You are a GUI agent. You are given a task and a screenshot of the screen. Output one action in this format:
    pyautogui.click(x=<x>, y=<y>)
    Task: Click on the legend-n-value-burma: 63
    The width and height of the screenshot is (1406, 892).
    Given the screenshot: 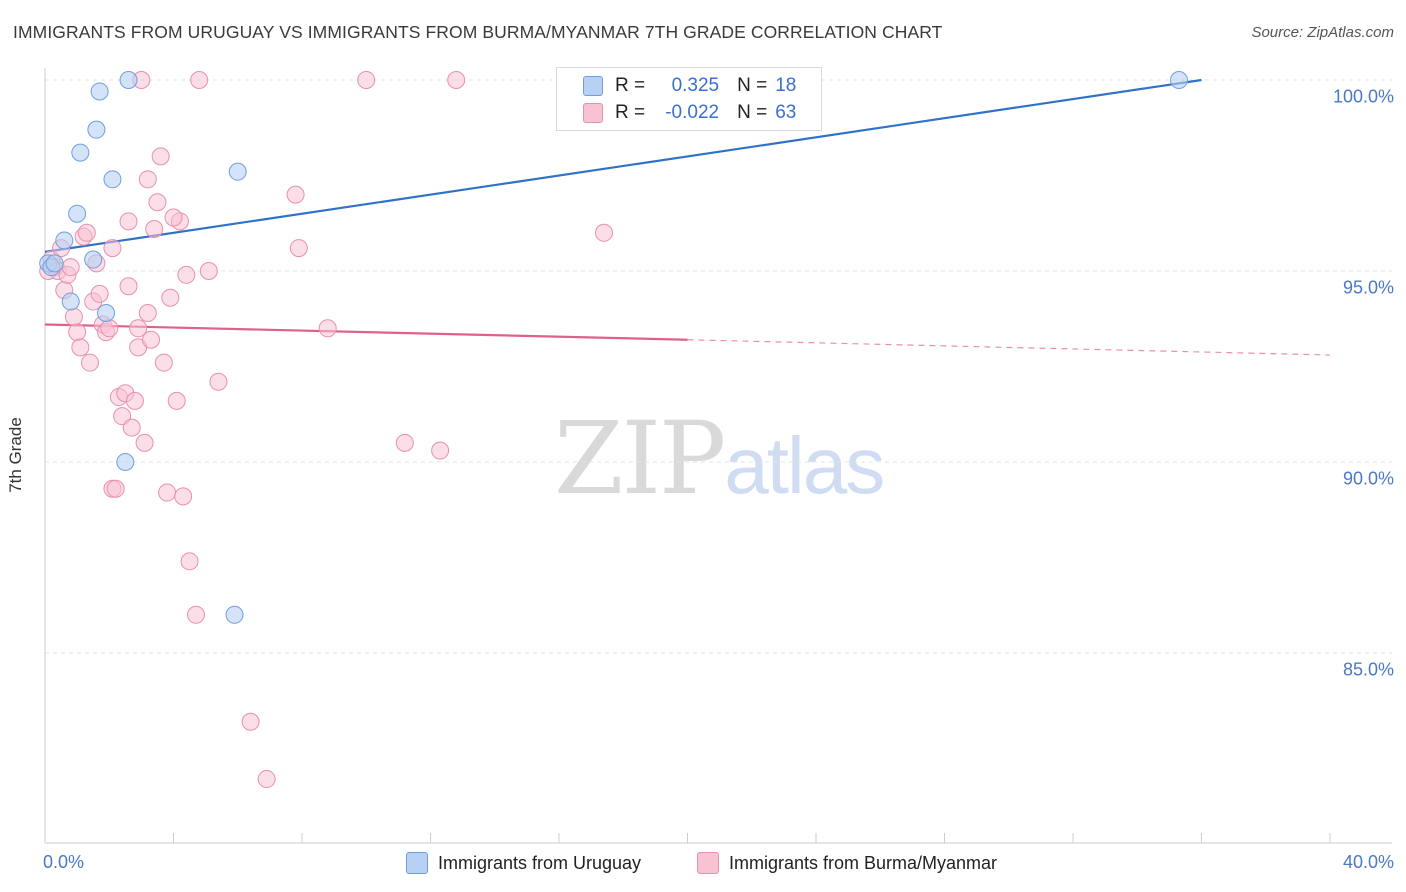 What is the action you would take?
    pyautogui.click(x=786, y=112)
    